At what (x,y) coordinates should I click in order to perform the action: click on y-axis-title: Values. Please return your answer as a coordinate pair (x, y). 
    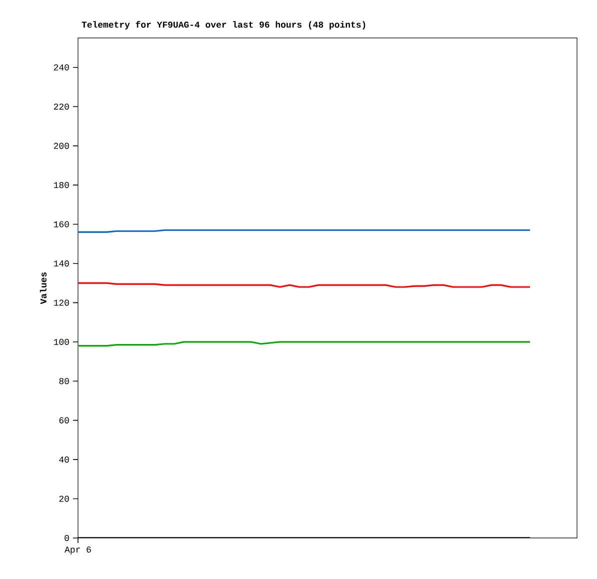
    Looking at the image, I should click on (43, 288).